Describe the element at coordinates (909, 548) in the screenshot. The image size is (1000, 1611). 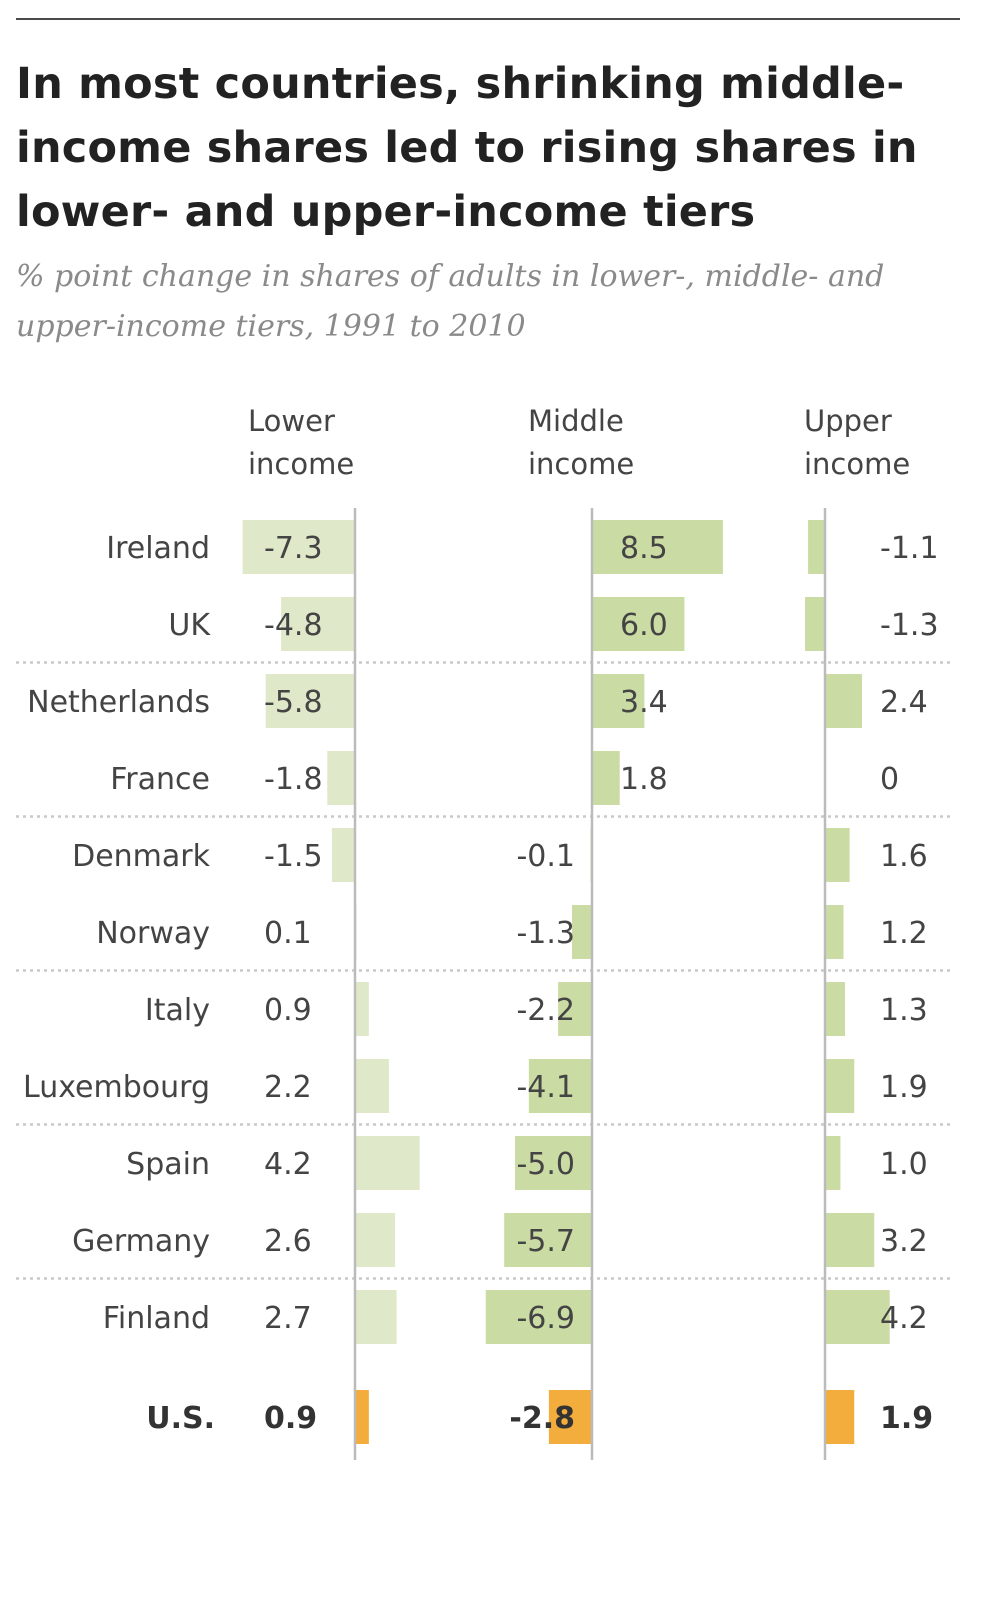
I see `value-label-upper: -1.1` at that location.